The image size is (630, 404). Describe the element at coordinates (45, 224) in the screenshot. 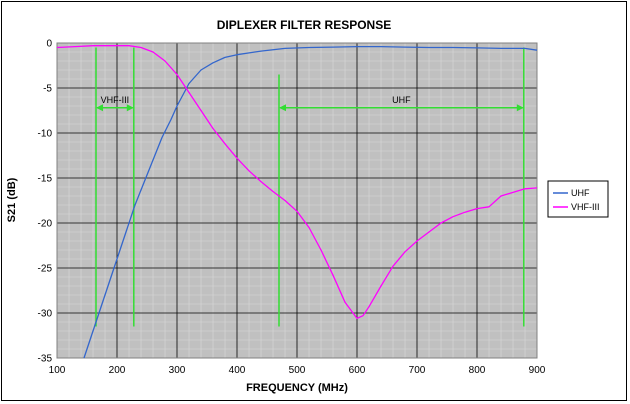

I see `y-tick-label: -20` at that location.